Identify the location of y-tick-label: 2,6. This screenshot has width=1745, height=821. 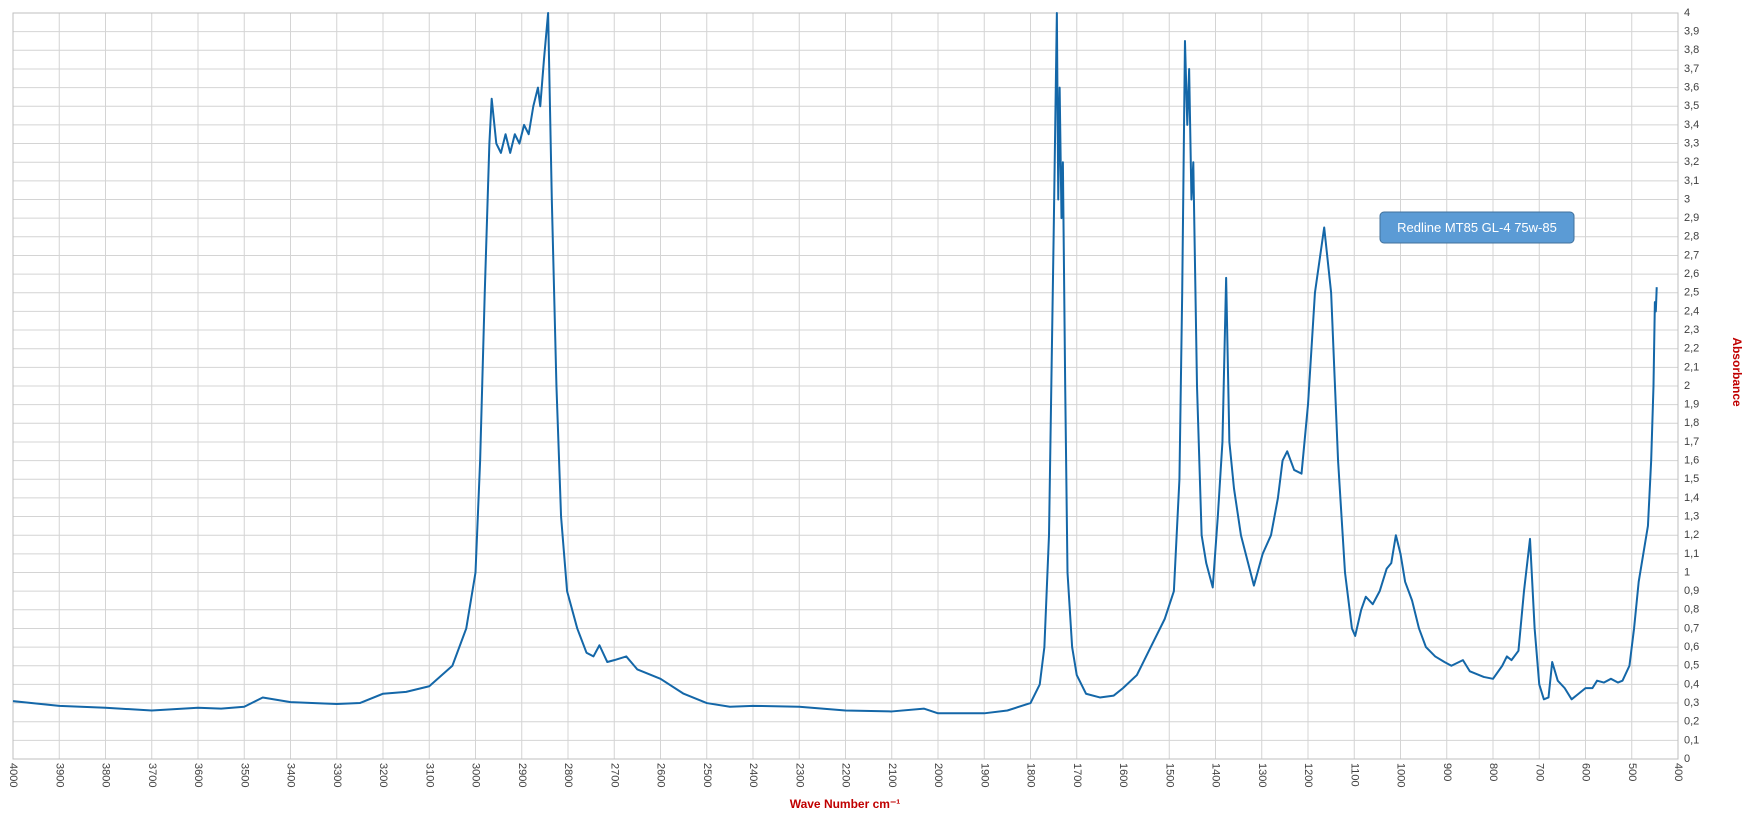
(1691, 274).